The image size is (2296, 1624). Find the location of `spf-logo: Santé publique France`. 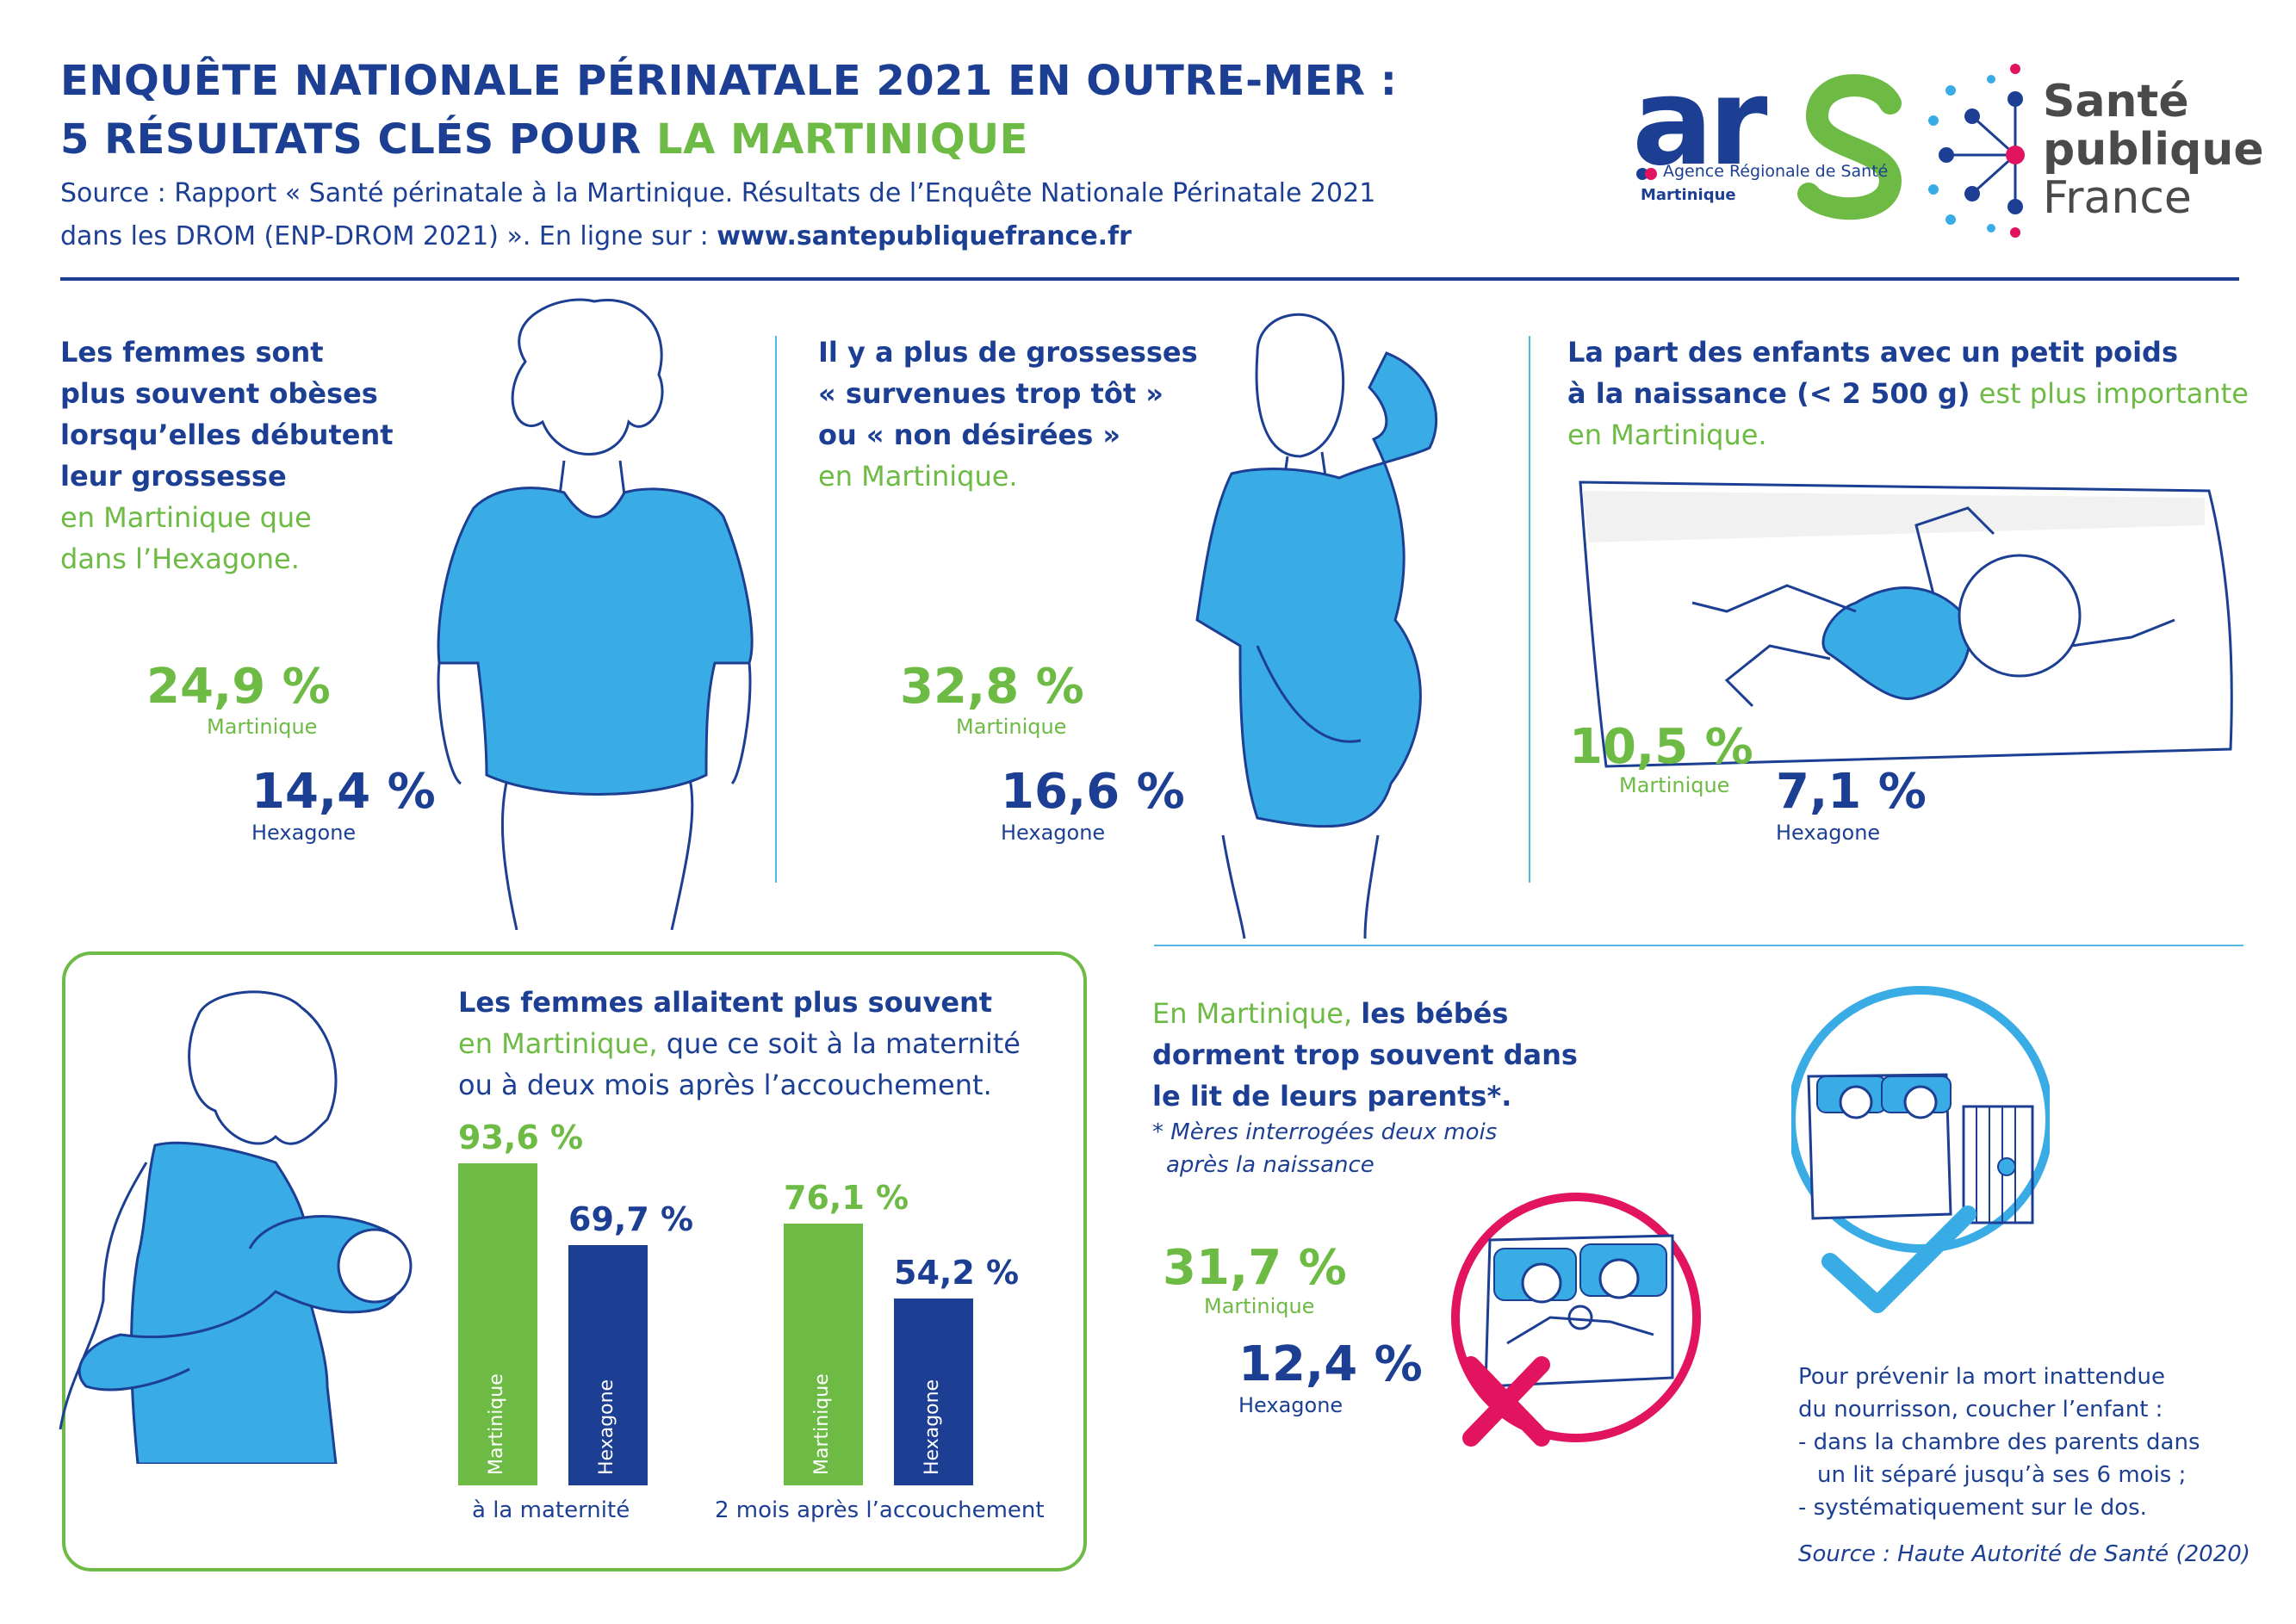

spf-logo: Santé publique France is located at coordinates (2093, 150).